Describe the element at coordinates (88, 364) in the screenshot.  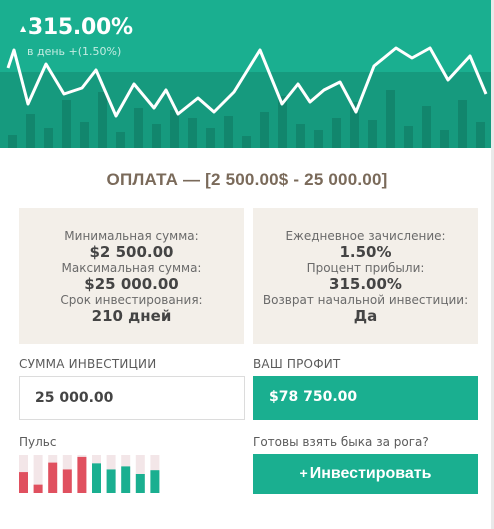
I see `investment-amount-label: СУММА ИНВЕСТИЦИИ` at that location.